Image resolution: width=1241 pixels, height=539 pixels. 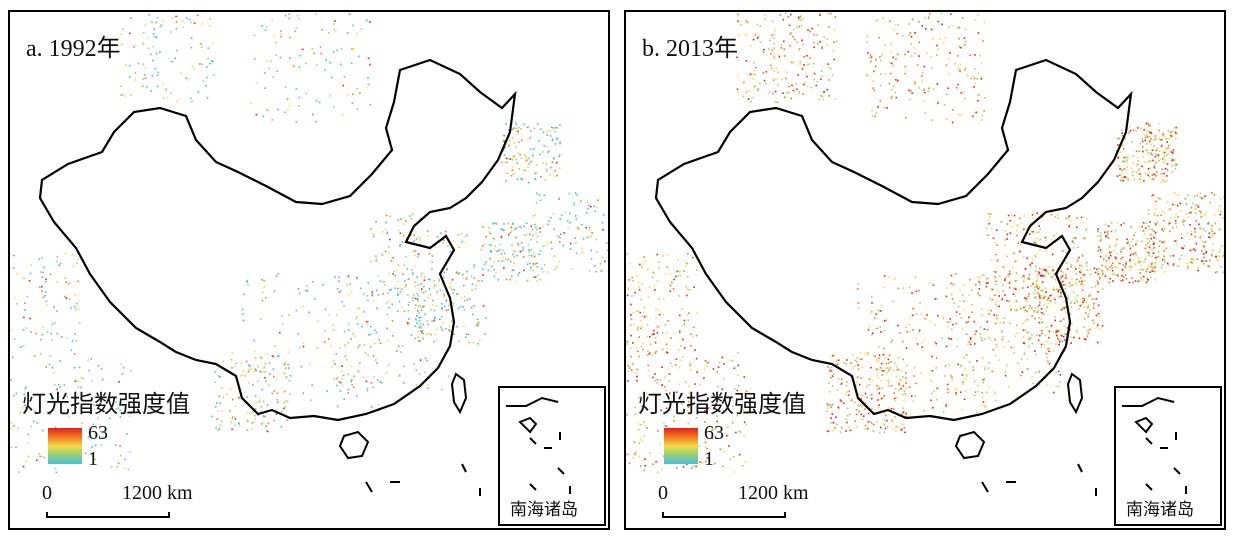 I want to click on scale-bar-max: 1200 km, so click(x=157, y=493).